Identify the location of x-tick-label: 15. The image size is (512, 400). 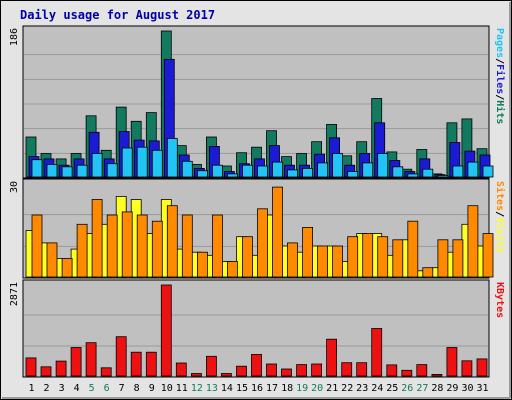
(242, 388).